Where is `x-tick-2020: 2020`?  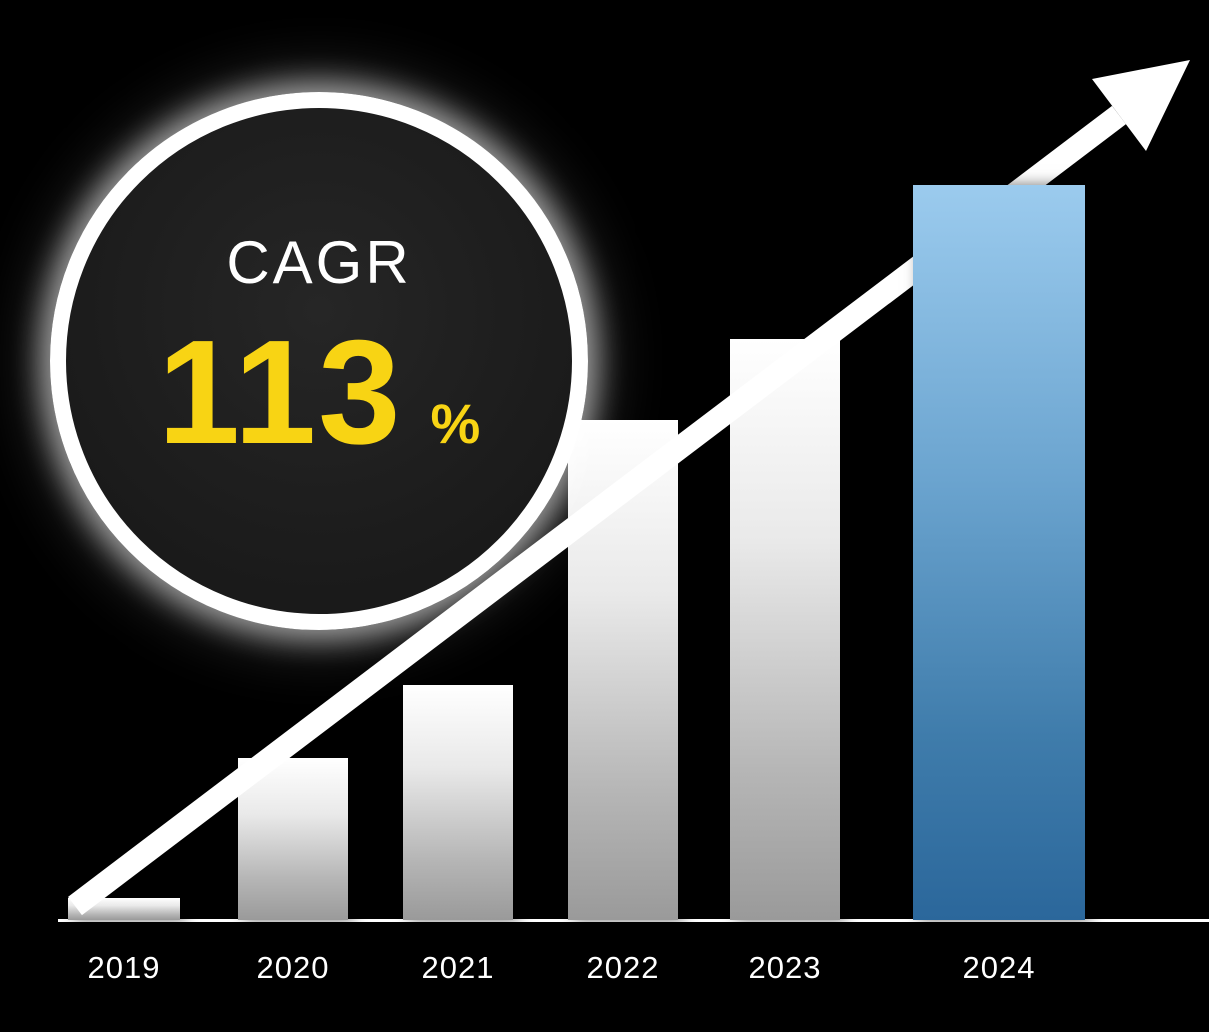
x-tick-2020: 2020 is located at coordinates (293, 967).